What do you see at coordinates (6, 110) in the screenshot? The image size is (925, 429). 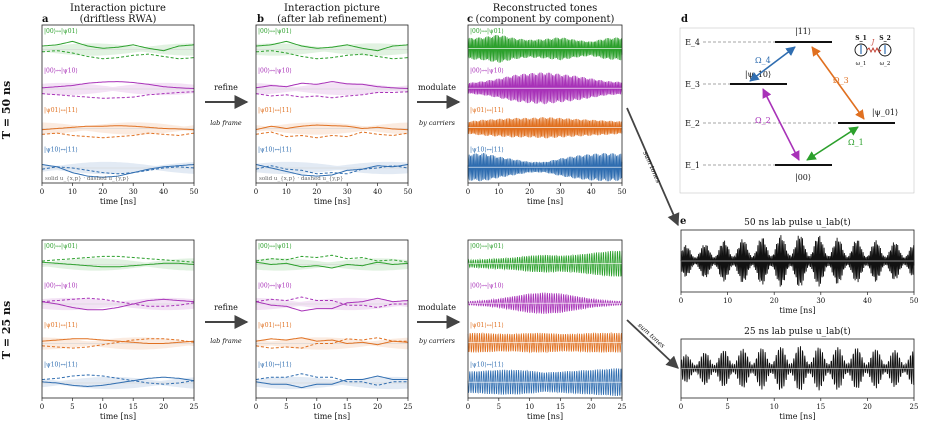 I see `row-label-50: T = 50 ns` at bounding box center [6, 110].